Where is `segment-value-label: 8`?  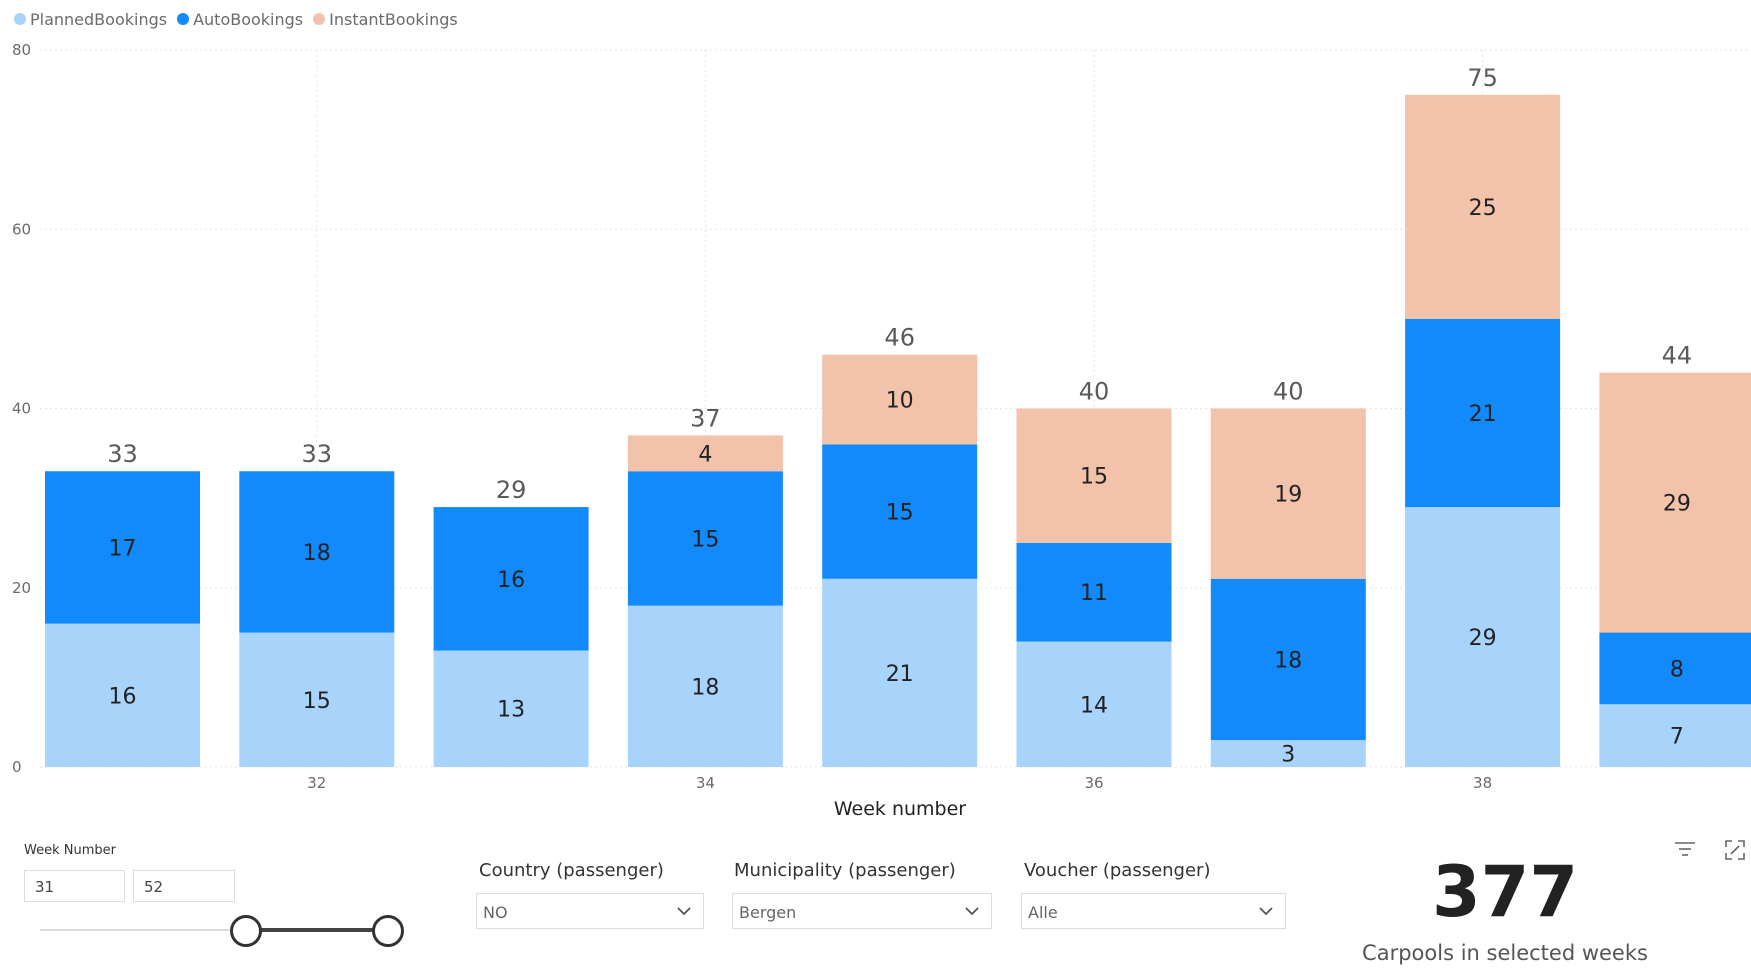
segment-value-label: 8 is located at coordinates (1677, 669).